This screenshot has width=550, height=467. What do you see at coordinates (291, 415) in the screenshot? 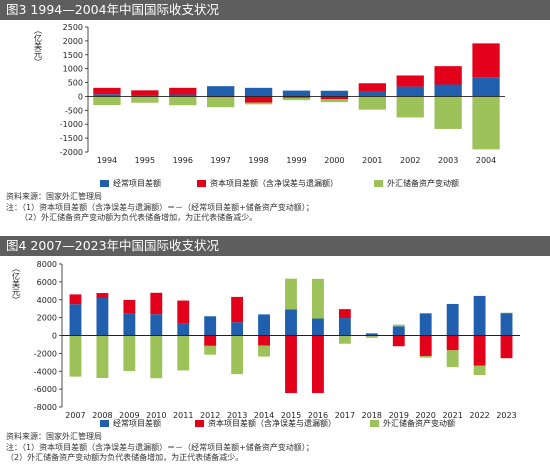
I see `x-tick-label: 2015` at bounding box center [291, 415].